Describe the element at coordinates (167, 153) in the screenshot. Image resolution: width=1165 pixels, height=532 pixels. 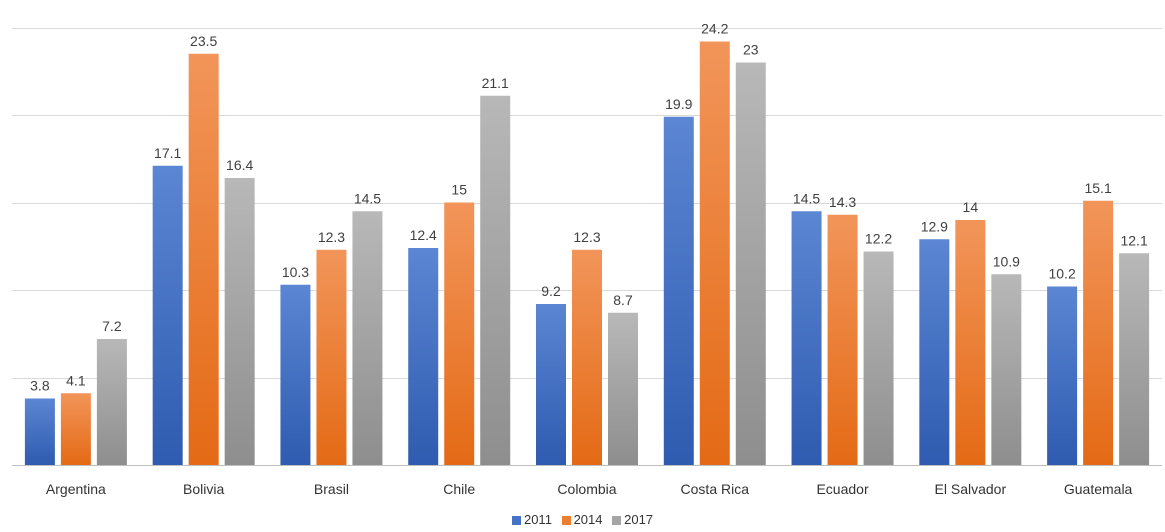
I see `data-label-bolivia-2011: 17.1` at that location.